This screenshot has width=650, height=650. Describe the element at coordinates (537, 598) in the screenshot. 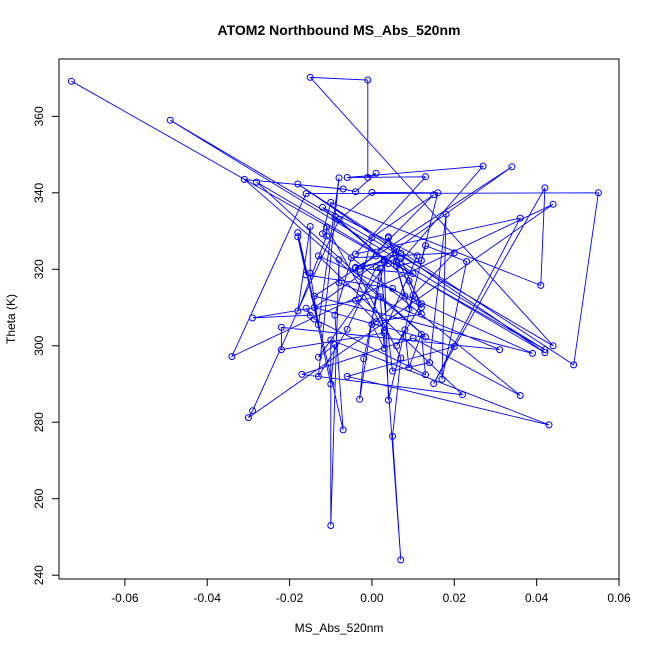

I see `x-tick-label: 0.04` at that location.